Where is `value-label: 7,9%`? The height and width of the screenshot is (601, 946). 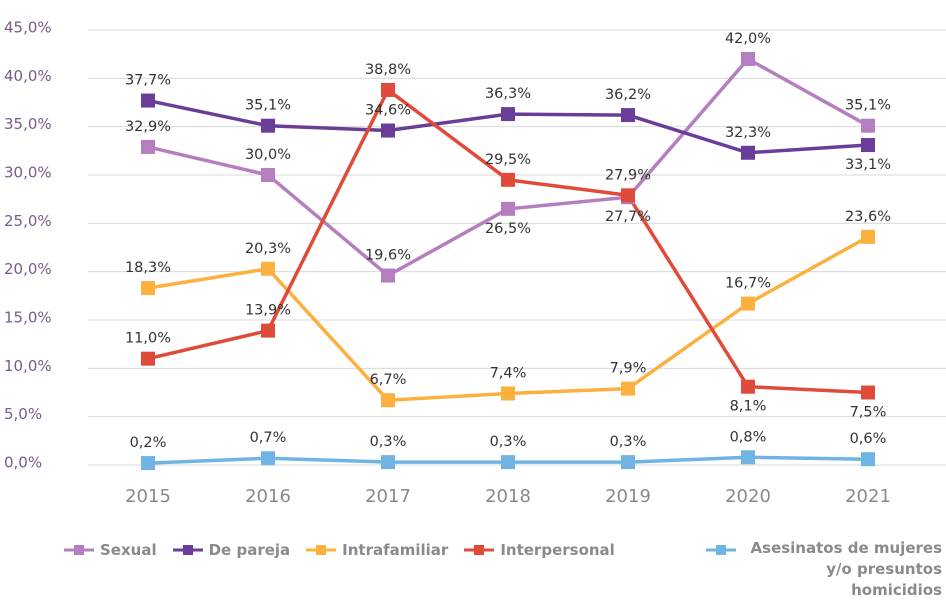 value-label: 7,9% is located at coordinates (628, 369).